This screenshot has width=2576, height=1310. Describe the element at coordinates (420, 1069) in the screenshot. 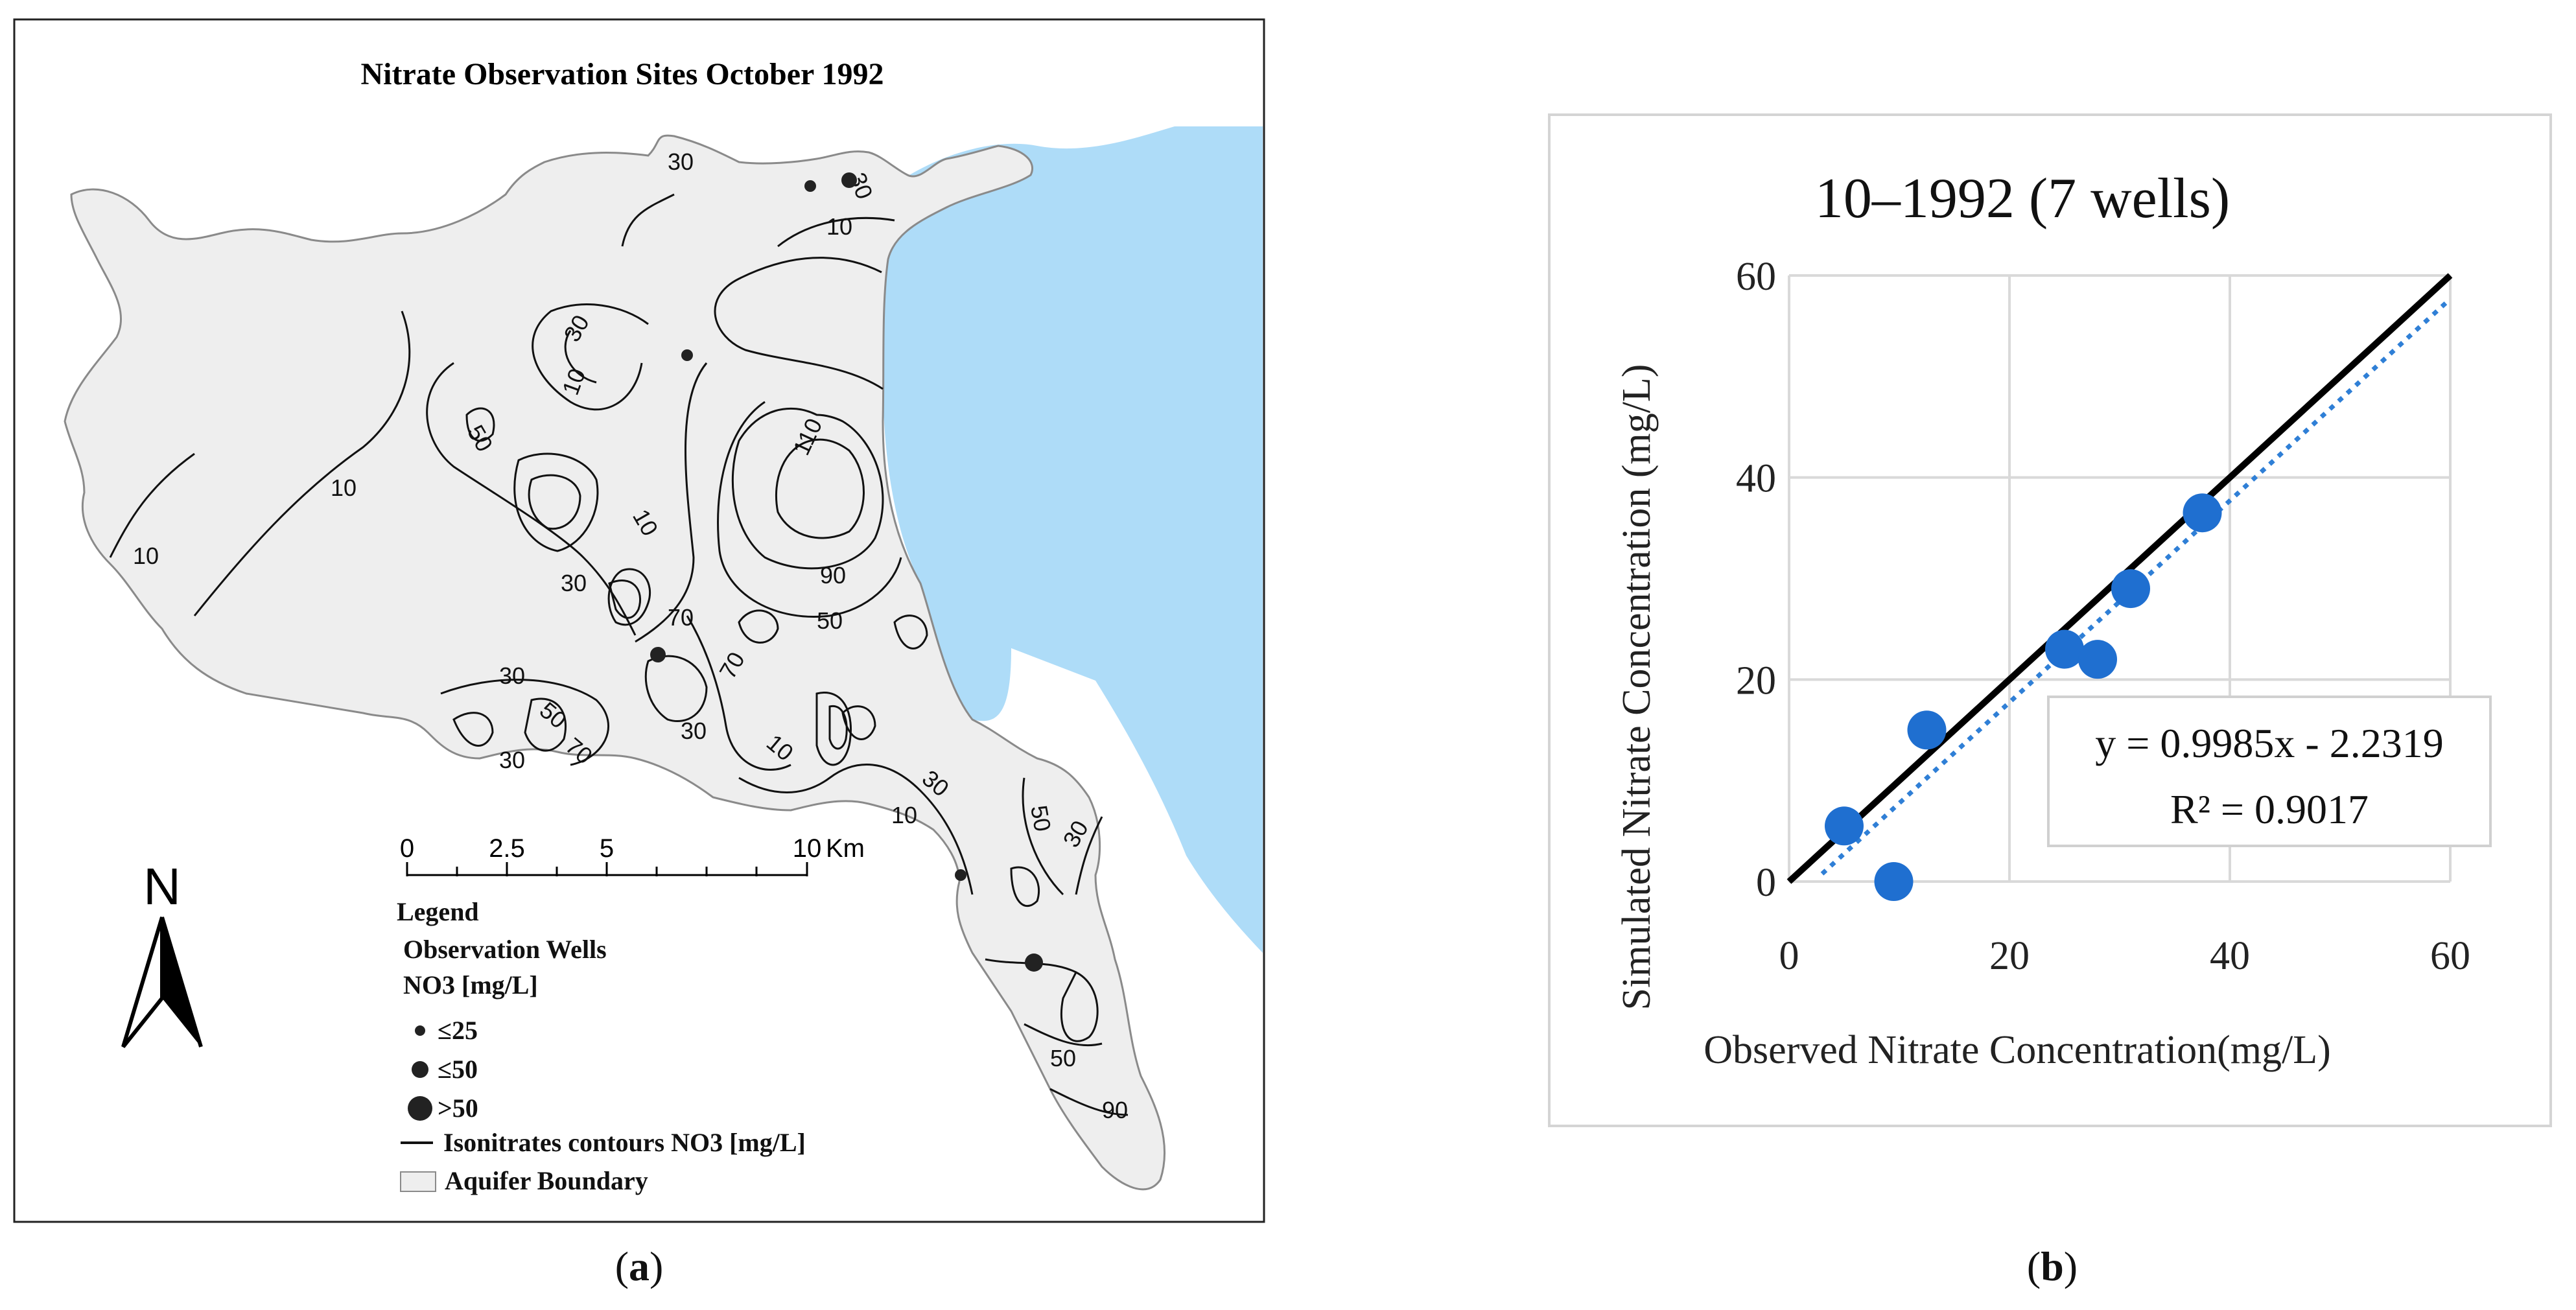

I see `legend-symbol-medium` at that location.